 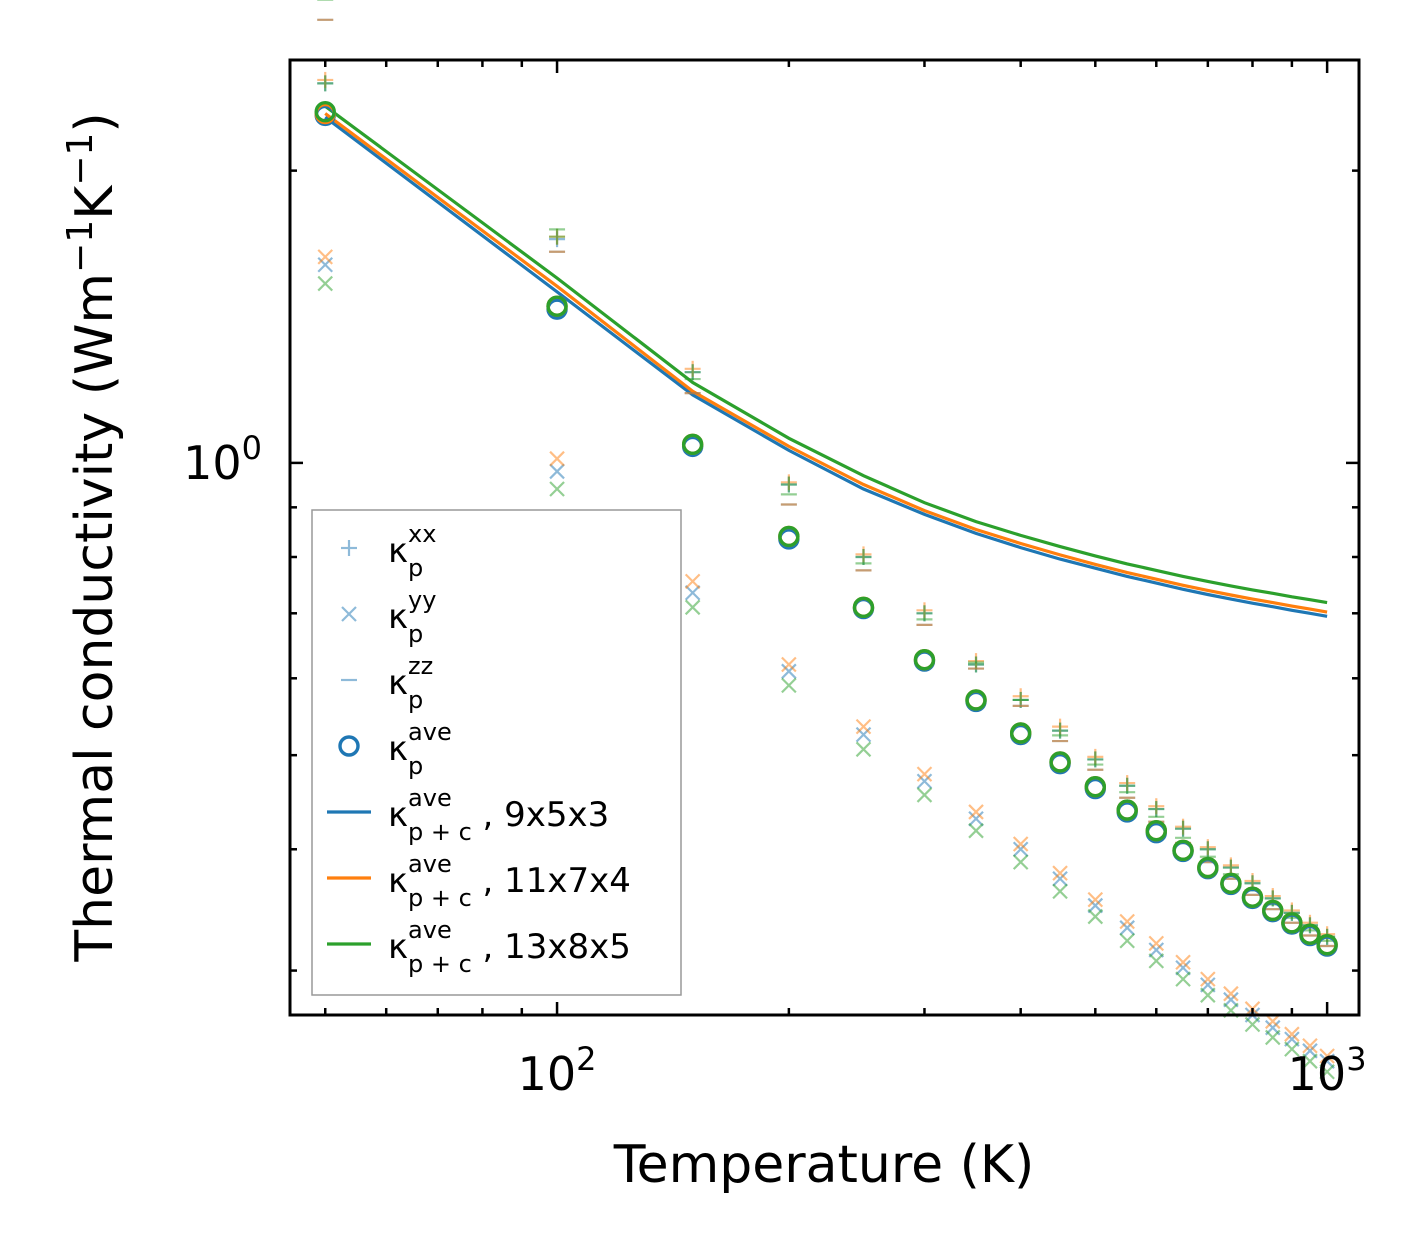 I want to click on legend-label-4: κave p + c, 9x5x3, so click(x=498, y=815).